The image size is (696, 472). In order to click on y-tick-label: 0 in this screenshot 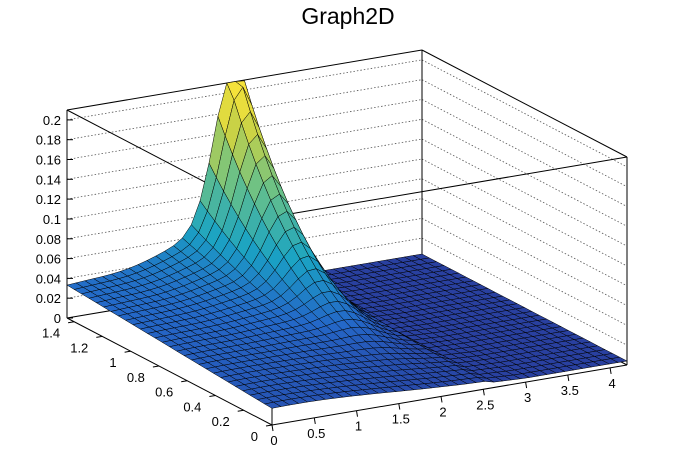, I will do `click(254, 436)`.